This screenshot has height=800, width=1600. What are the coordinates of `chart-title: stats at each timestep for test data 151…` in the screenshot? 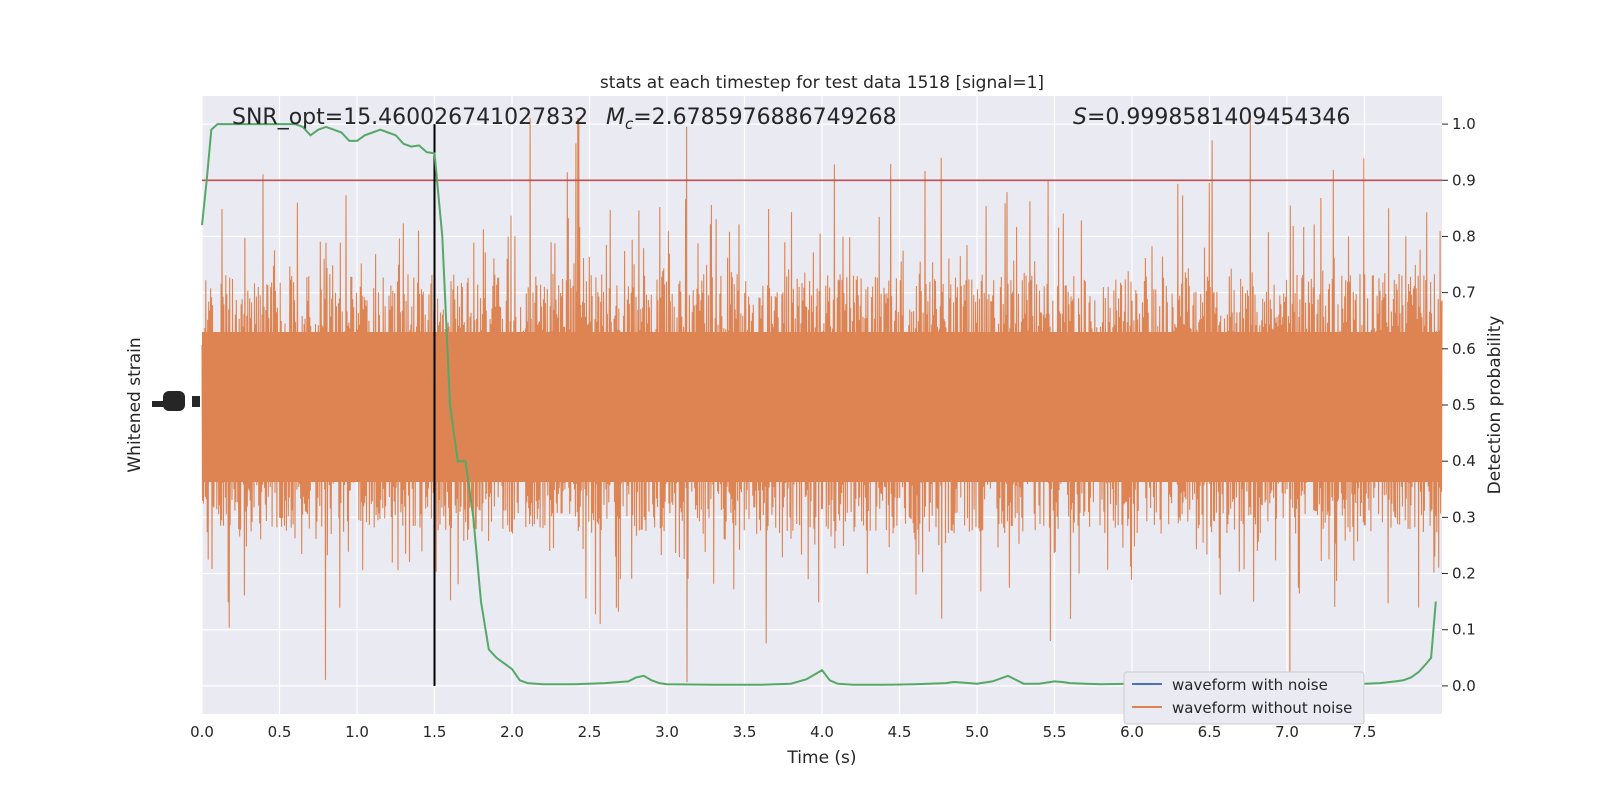 It's located at (822, 83).